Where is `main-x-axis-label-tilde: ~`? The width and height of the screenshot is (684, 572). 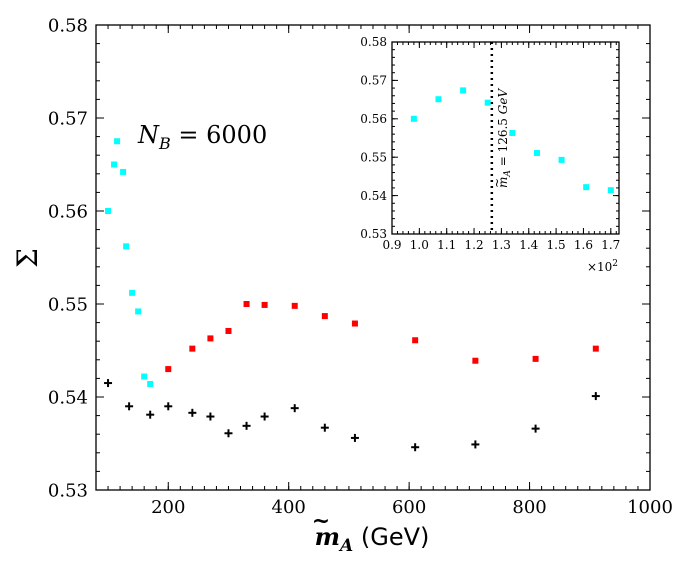 main-x-axis-label-tilde: ~ is located at coordinates (321, 521).